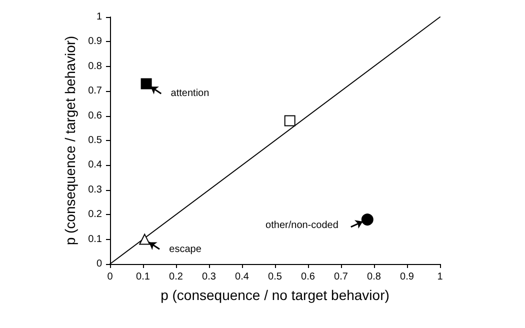 Image resolution: width=525 pixels, height=328 pixels. Describe the element at coordinates (95, 140) in the screenshot. I see `y-tick-label: 0.5` at that location.